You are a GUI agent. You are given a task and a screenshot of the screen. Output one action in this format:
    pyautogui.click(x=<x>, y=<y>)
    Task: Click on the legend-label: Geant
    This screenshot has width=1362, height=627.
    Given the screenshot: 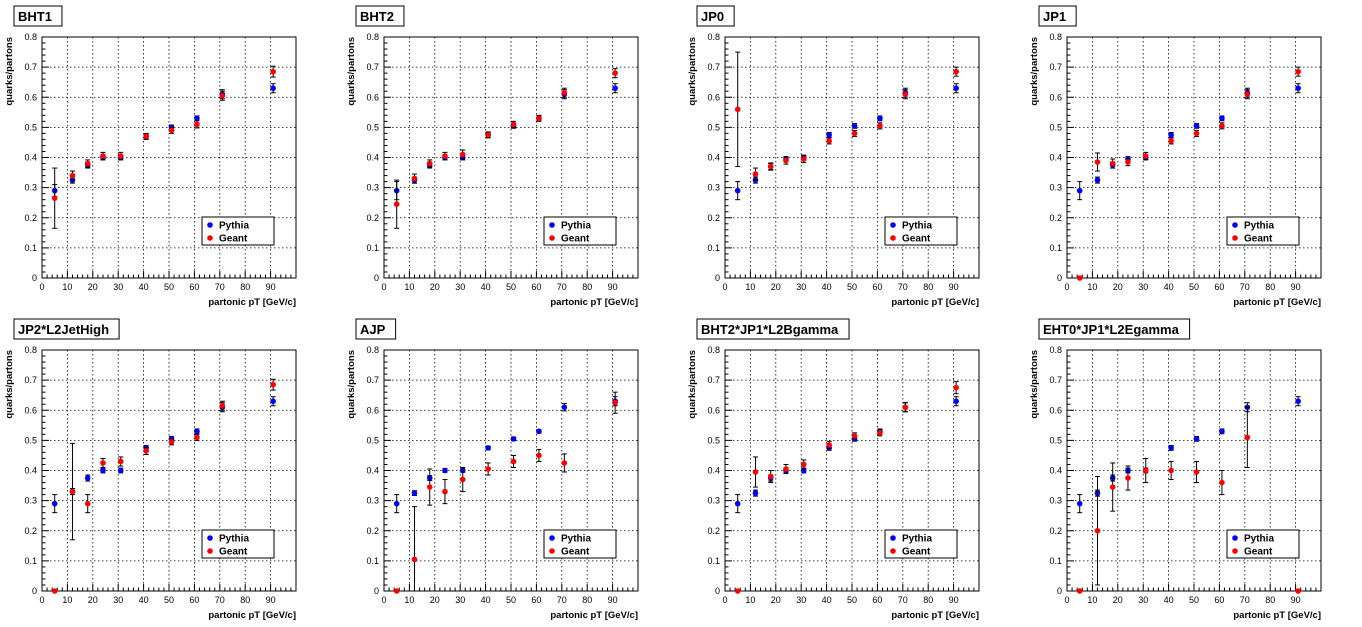 What is the action you would take?
    pyautogui.click(x=916, y=239)
    